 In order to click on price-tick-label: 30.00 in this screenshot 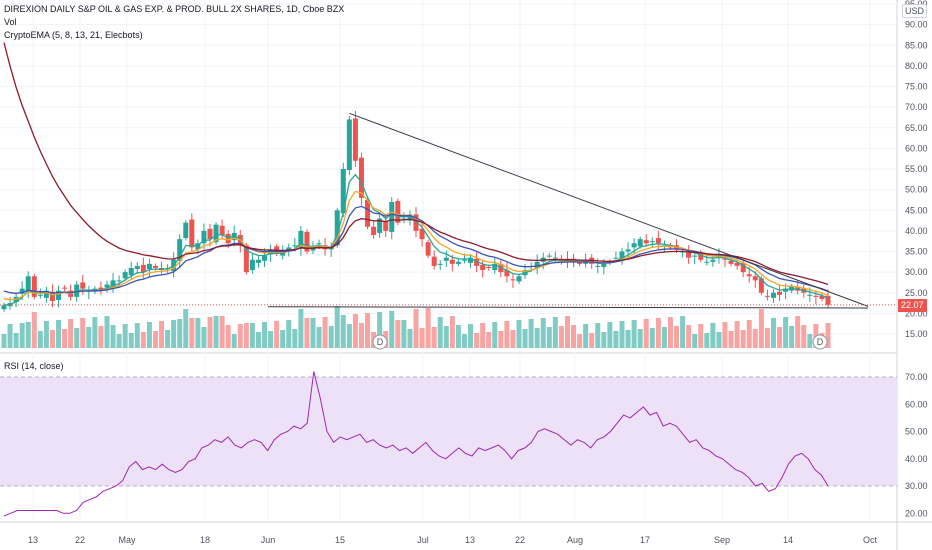, I will do `click(916, 272)`.